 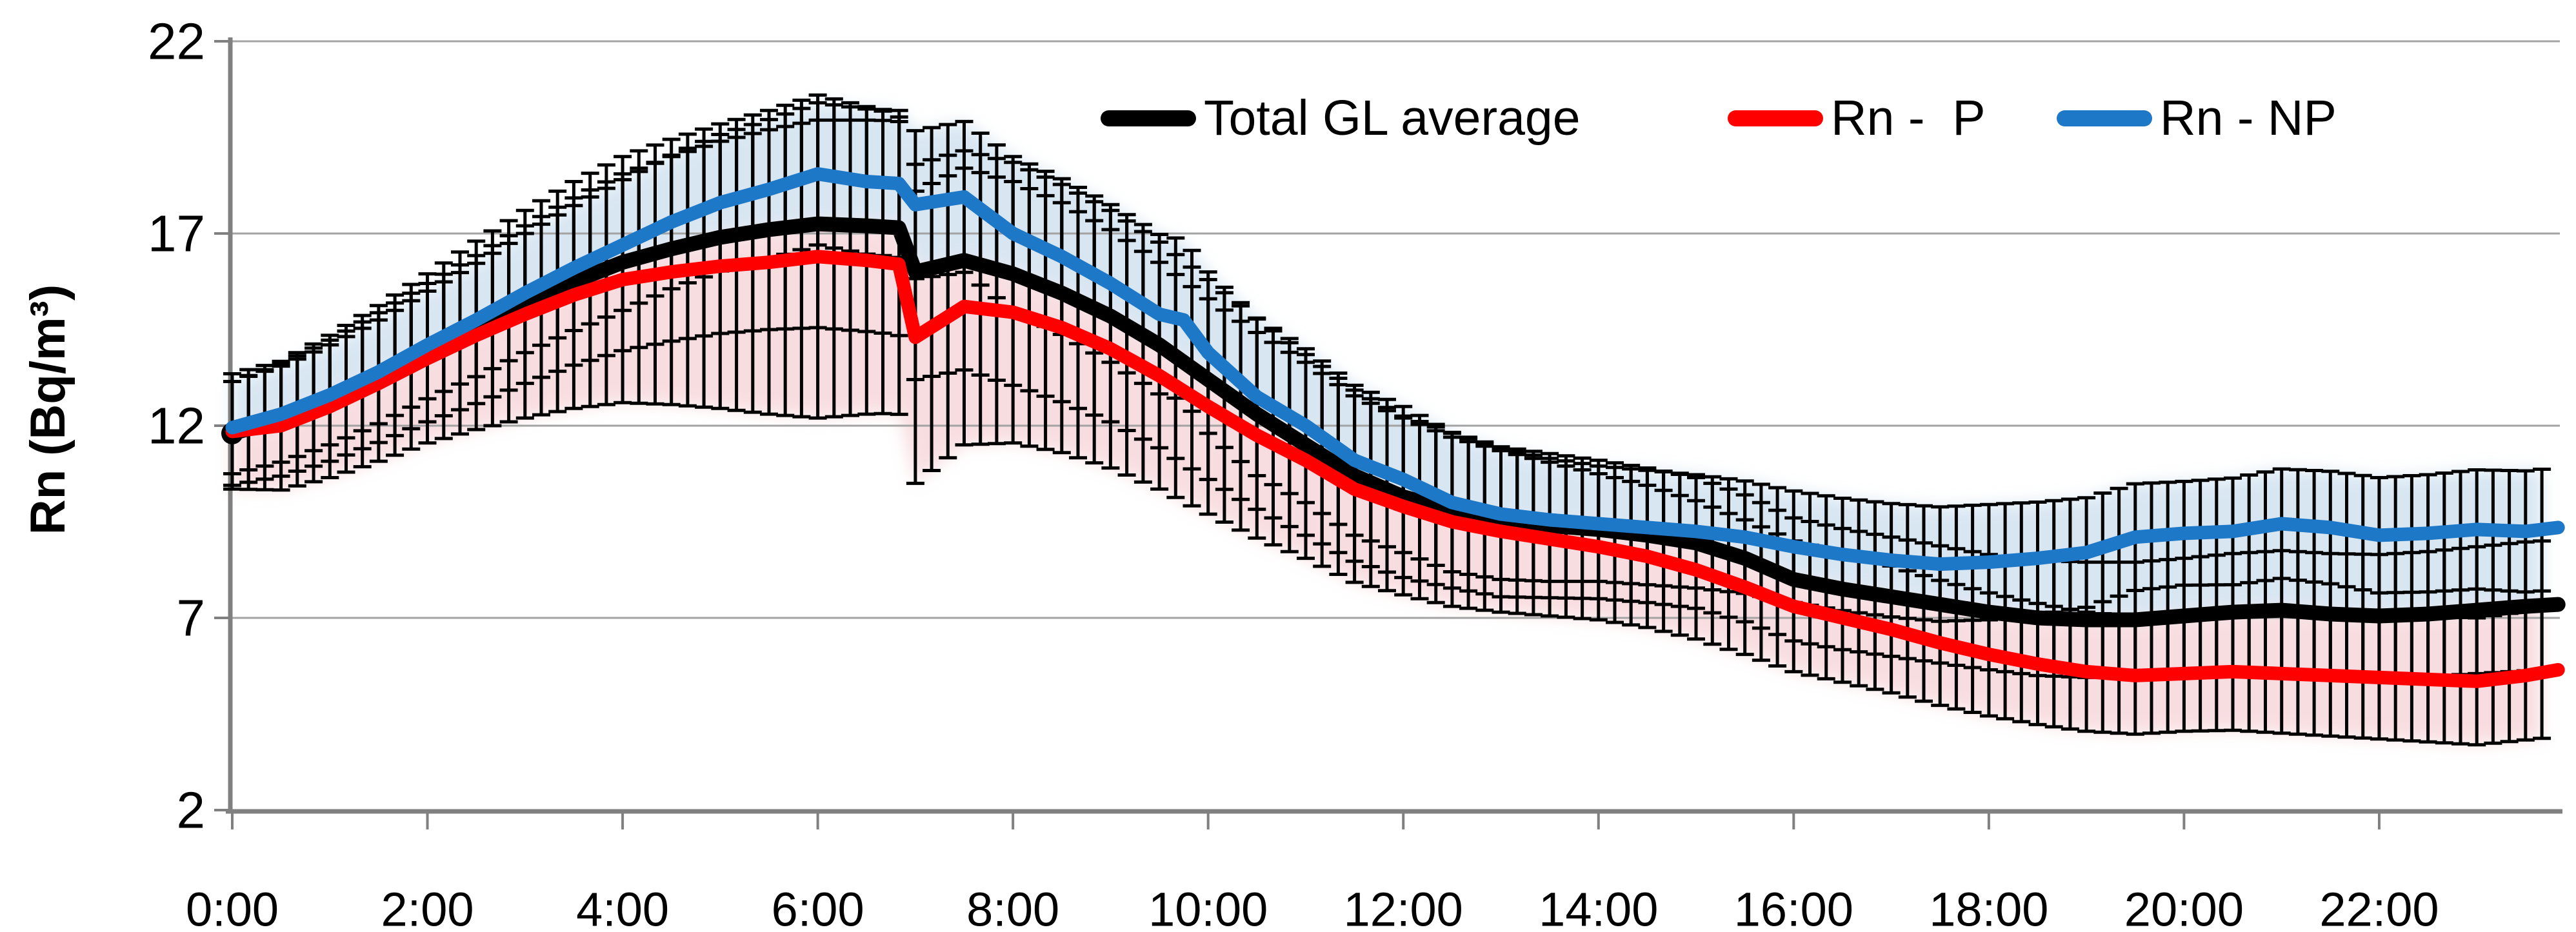 I want to click on y-tick-label: 17, so click(x=176, y=234).